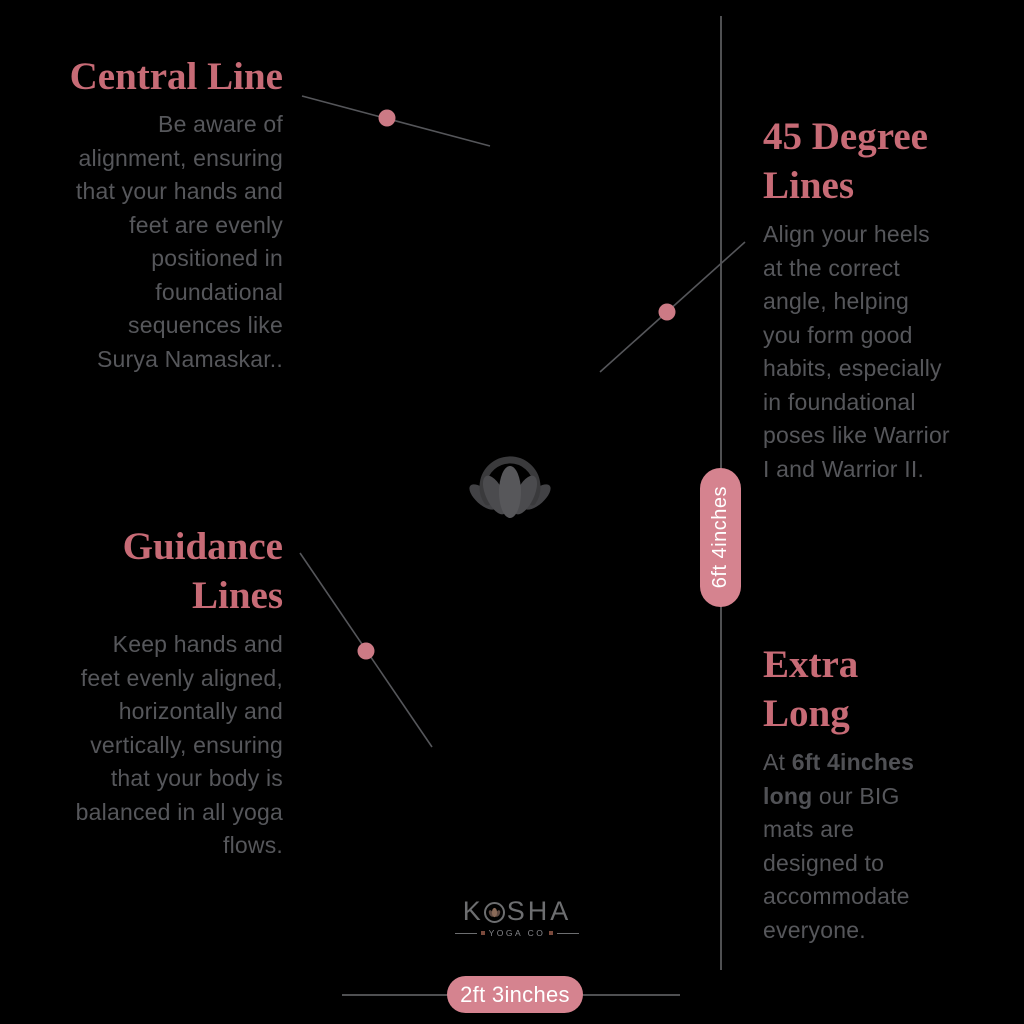 This screenshot has width=1024, height=1024. What do you see at coordinates (202, 571) in the screenshot?
I see `guidance-lines-title: Guidance Lines` at bounding box center [202, 571].